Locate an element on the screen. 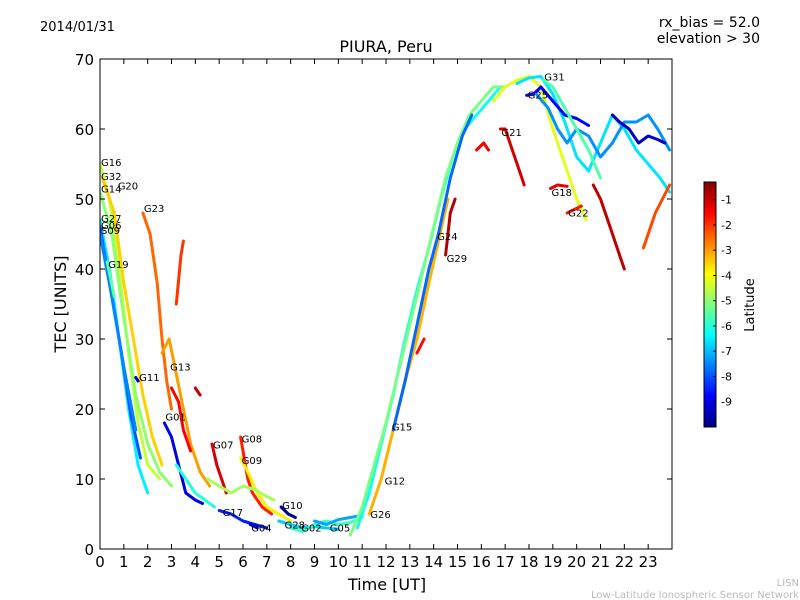 The height and width of the screenshot is (600, 800). y-tick-label: 60 is located at coordinates (84, 130).